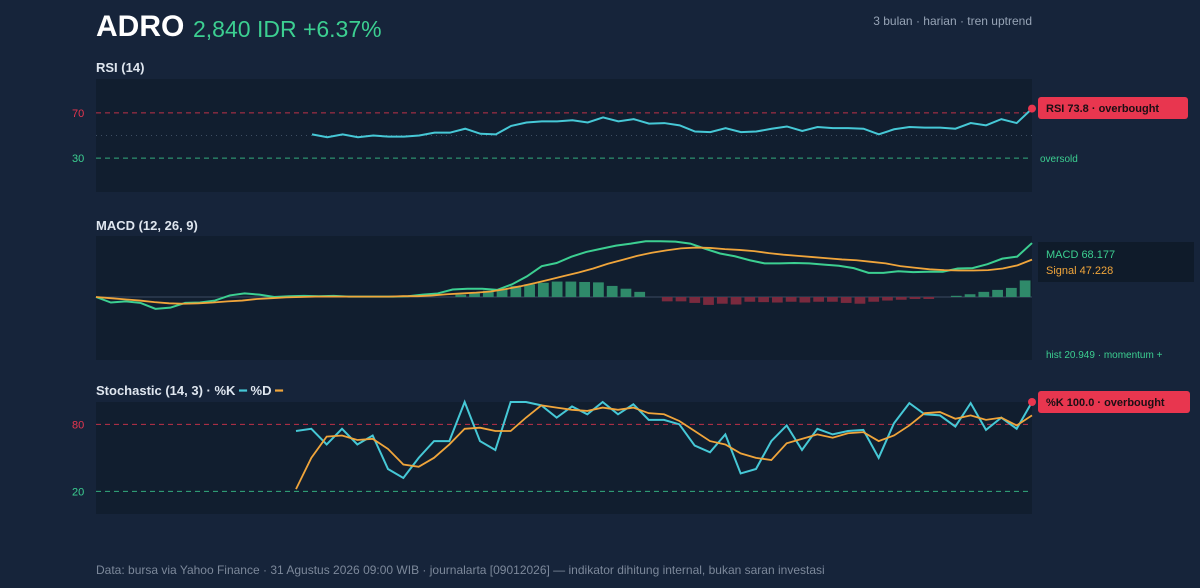  What do you see at coordinates (1105, 403) in the screenshot?
I see `stoch-callout-text: %K 100.0 · overbought` at bounding box center [1105, 403].